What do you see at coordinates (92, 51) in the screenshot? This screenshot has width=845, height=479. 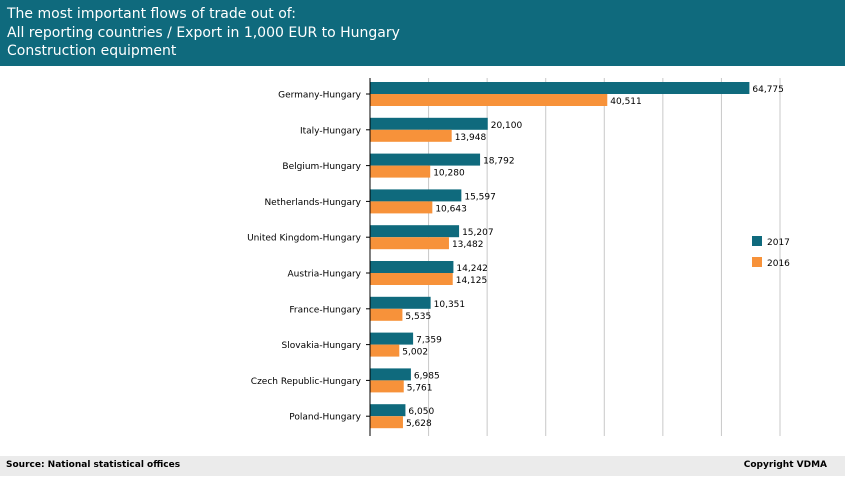 I see `header-title-line-3: Construction equipment` at bounding box center [92, 51].